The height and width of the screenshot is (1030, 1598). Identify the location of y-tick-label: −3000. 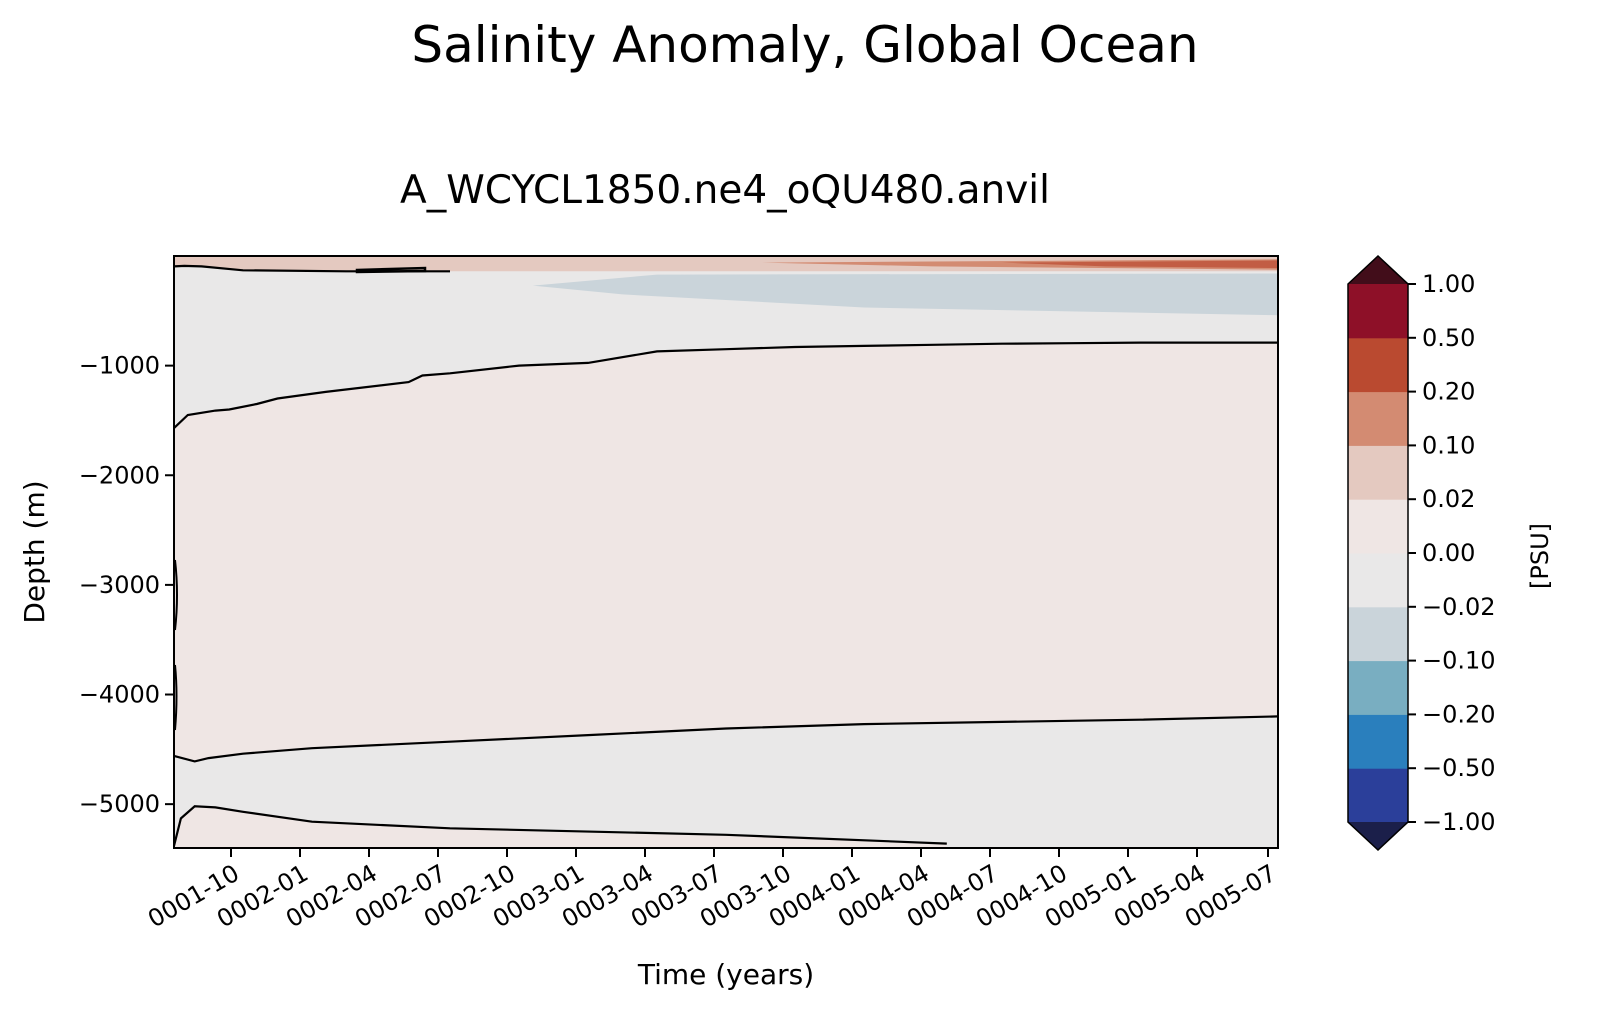
(119, 585).